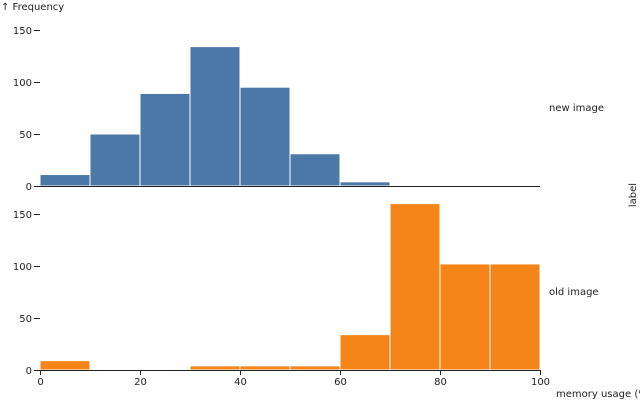 This screenshot has width=640, height=400. I want to click on facet-label: old image, so click(574, 292).